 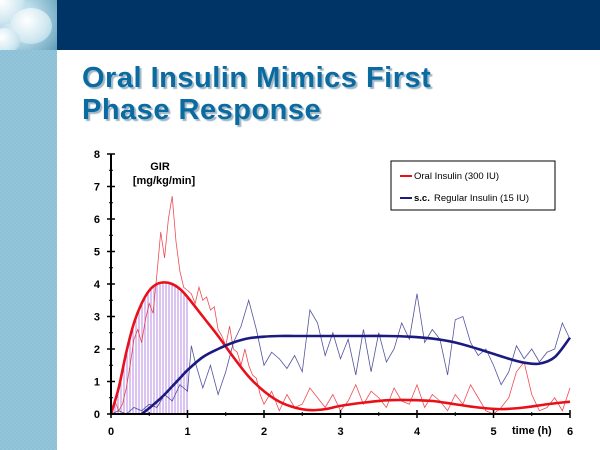 What do you see at coordinates (481, 198) in the screenshot?
I see `legend-label-sc: Regular Insulin (15 IU)` at bounding box center [481, 198].